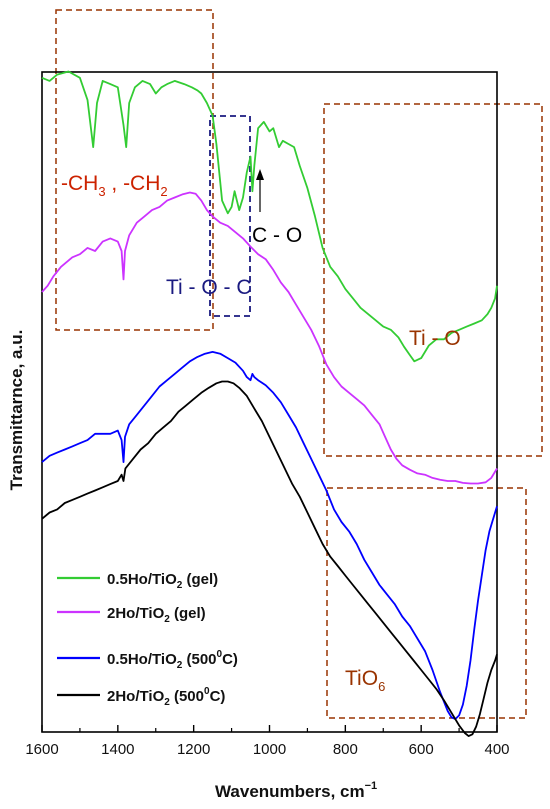 The image size is (550, 809). Describe the element at coordinates (172, 660) in the screenshot. I see `legend-label: 0.5Ho/TiO2 (5000C)` at that location.